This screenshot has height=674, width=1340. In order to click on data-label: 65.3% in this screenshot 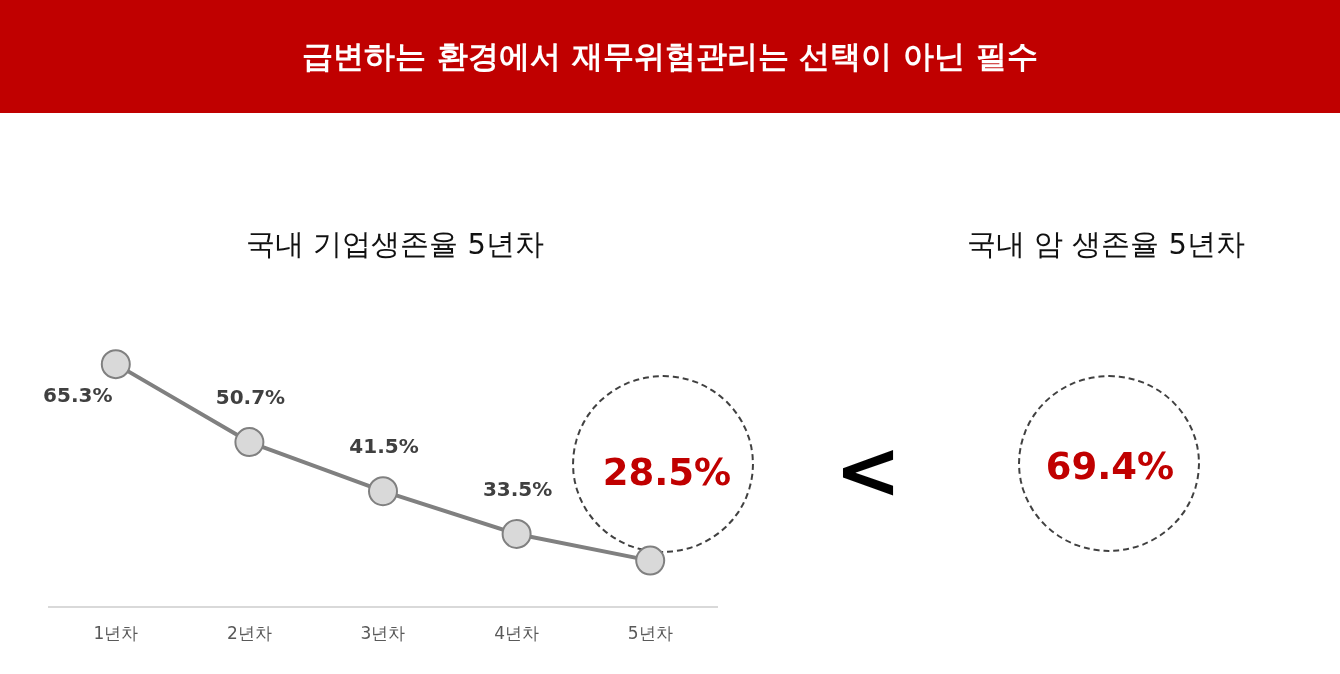, I will do `click(78, 395)`.